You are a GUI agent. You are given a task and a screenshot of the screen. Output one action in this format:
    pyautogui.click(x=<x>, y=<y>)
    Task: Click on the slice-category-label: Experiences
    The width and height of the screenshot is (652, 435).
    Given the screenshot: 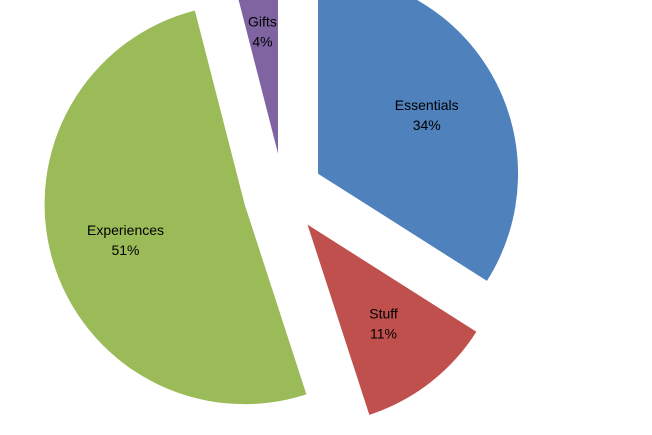 What is the action you would take?
    pyautogui.click(x=125, y=230)
    